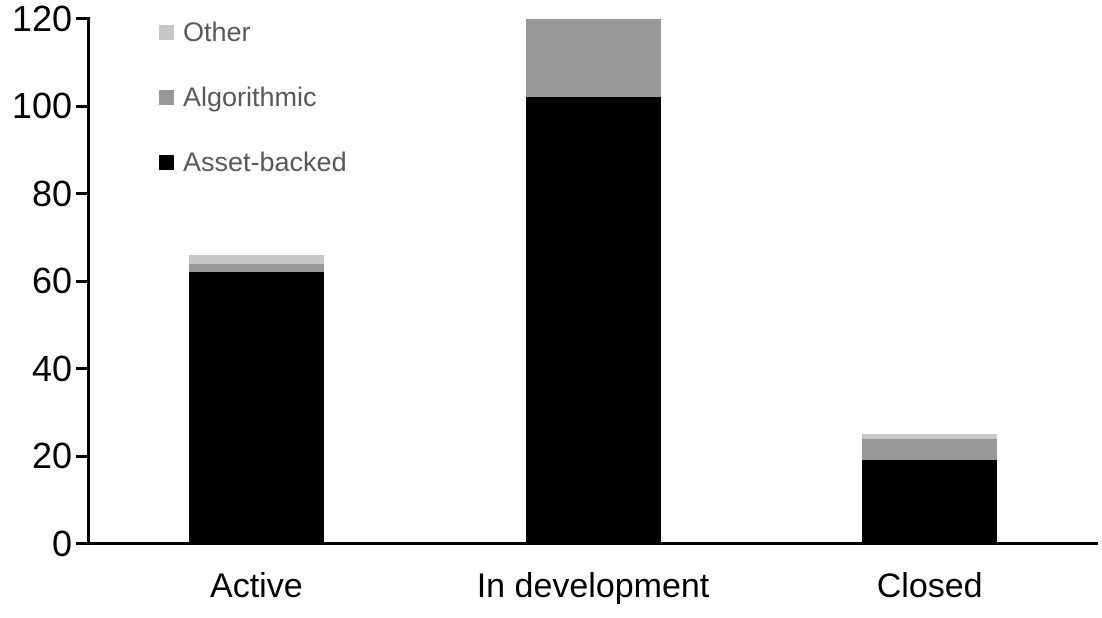  Describe the element at coordinates (256, 586) in the screenshot. I see `x-category-label-active: Active` at that location.